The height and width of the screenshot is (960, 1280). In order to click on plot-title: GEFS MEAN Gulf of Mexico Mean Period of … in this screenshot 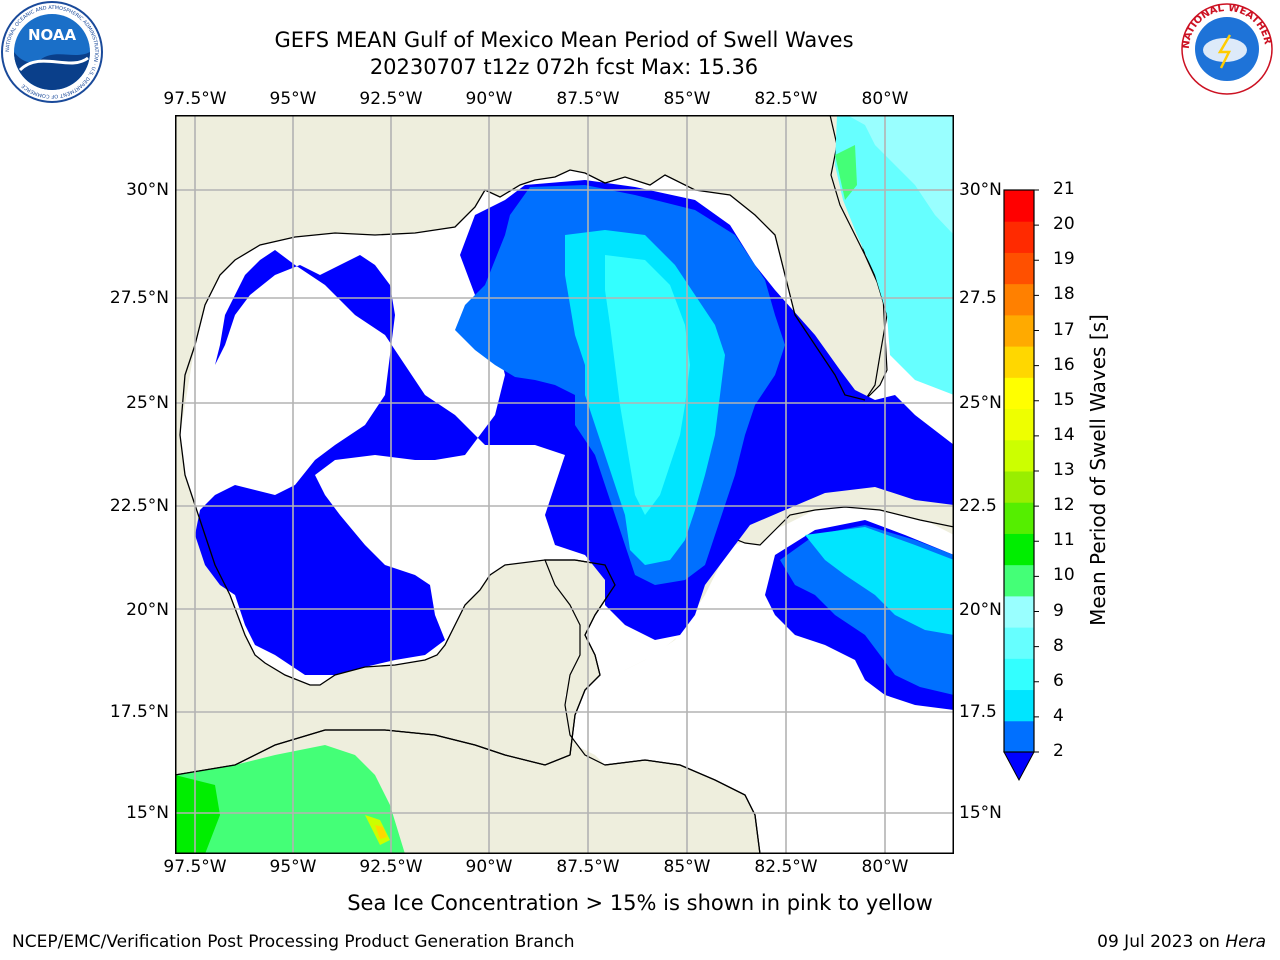, I will do `click(564, 40)`.